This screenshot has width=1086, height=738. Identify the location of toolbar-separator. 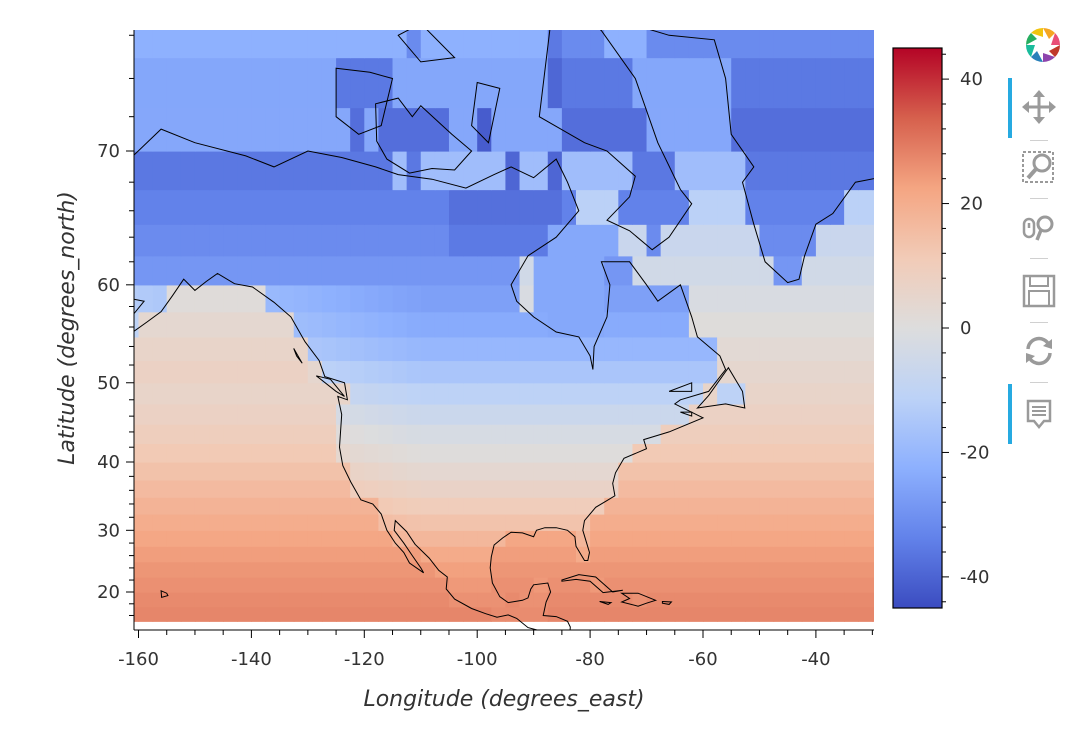
(1039, 140).